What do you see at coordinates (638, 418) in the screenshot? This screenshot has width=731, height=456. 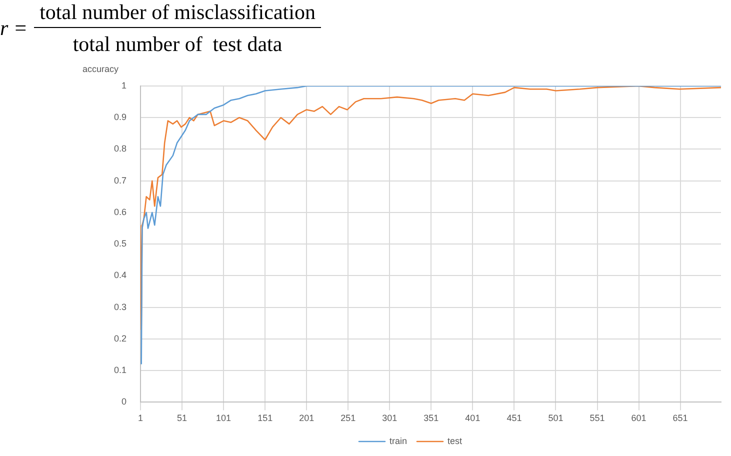 I see `x-tick-label: 601` at bounding box center [638, 418].